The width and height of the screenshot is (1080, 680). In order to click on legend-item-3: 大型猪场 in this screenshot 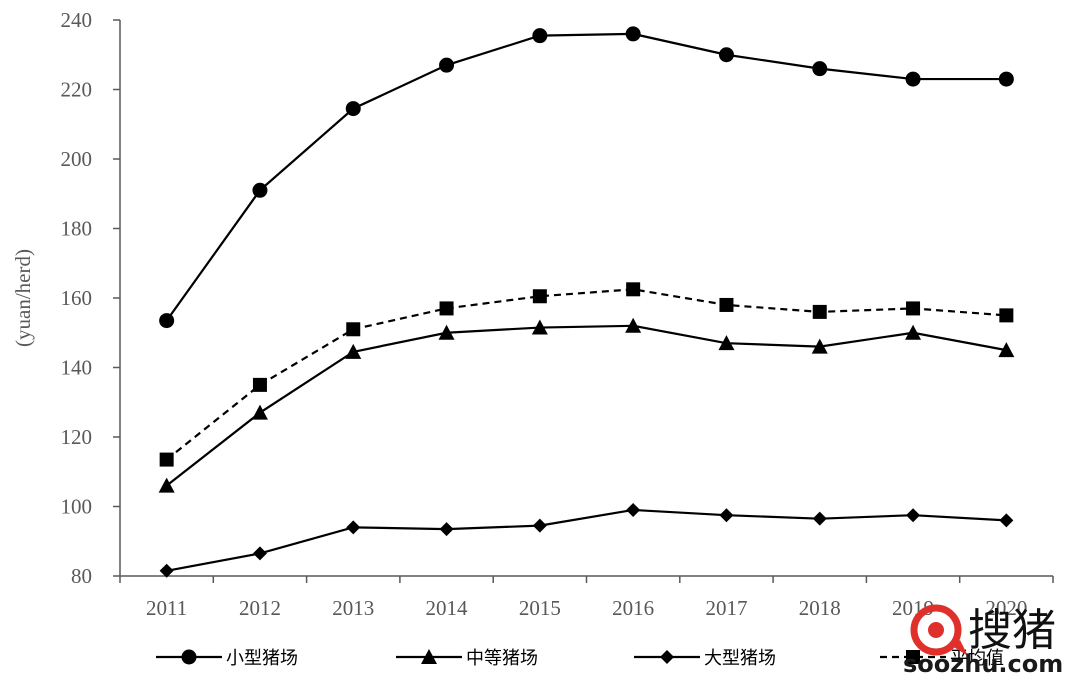, I will do `click(705, 658)`.